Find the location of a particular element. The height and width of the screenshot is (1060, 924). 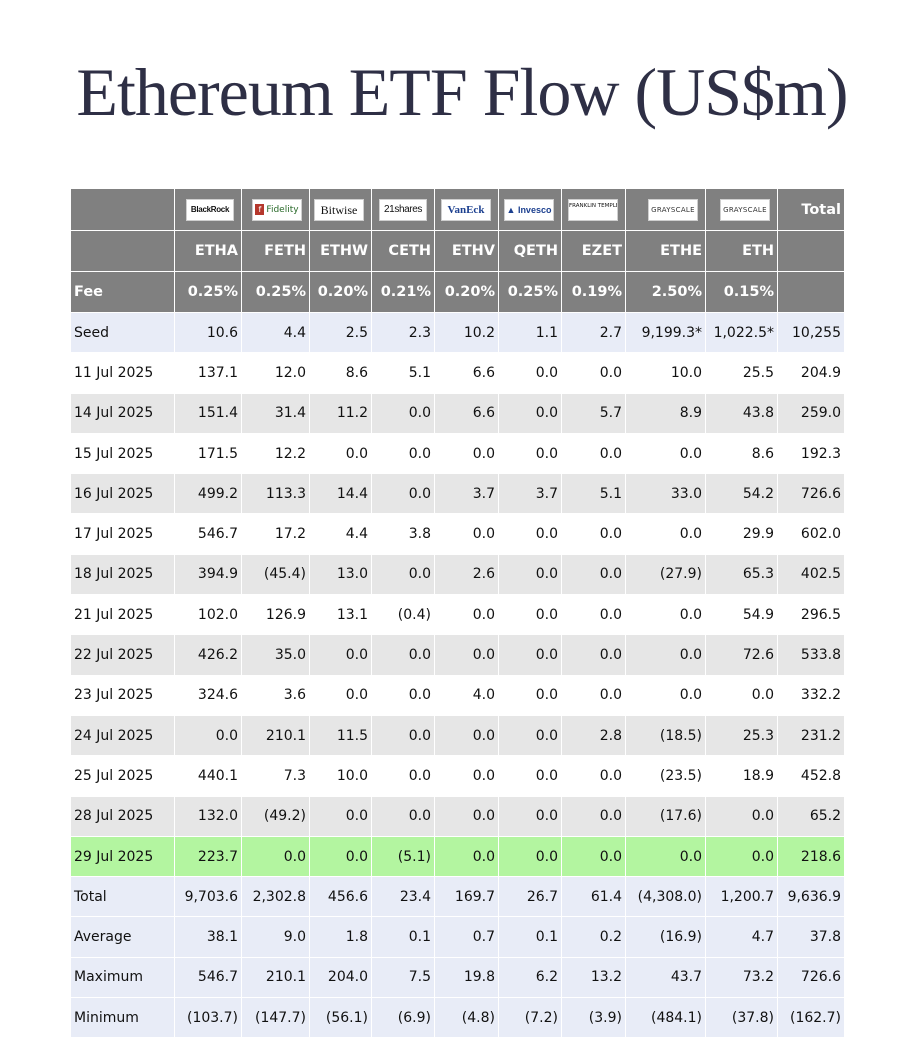

value-cell: 499.2 is located at coordinates (208, 494).